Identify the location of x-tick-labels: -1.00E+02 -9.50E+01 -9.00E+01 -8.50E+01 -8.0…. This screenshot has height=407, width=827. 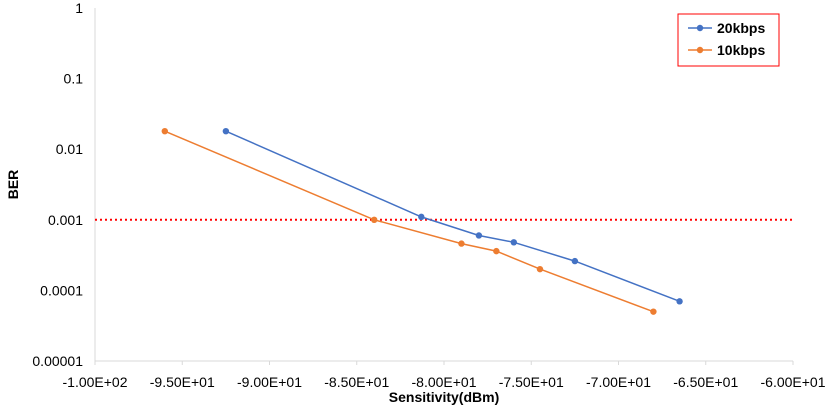
(444, 375).